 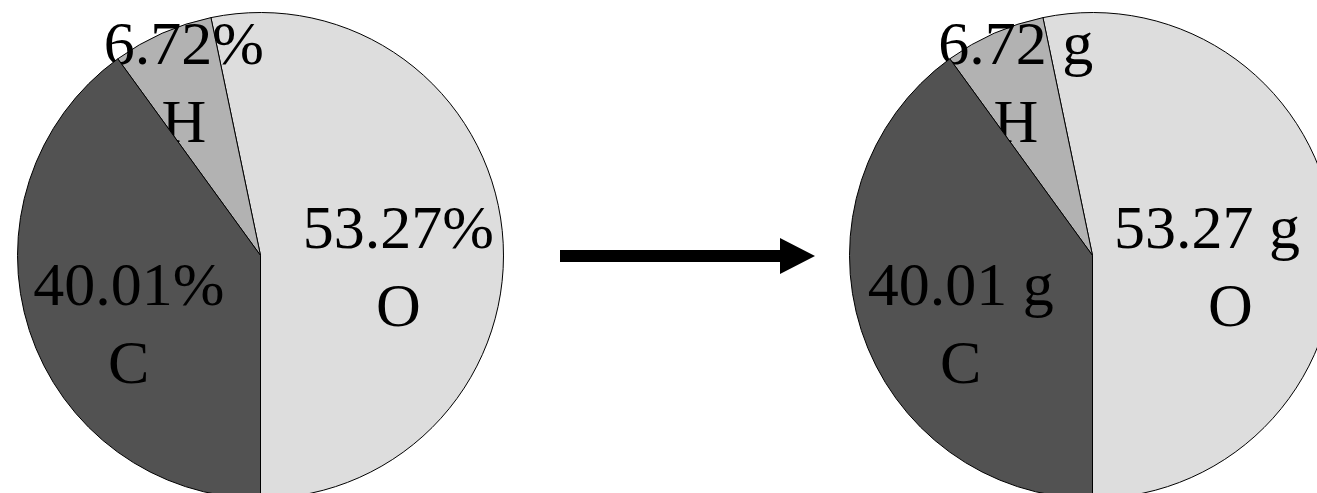 I want to click on data-label: 40.01 g, so click(x=960, y=283).